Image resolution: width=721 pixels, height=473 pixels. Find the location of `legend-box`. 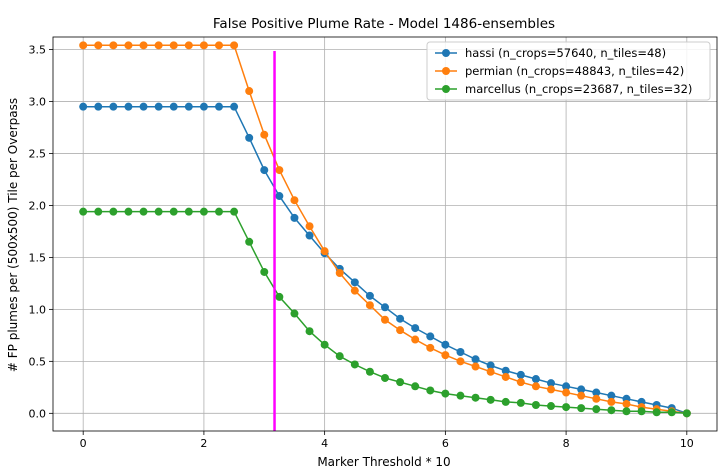

legend-box is located at coordinates (568, 71).